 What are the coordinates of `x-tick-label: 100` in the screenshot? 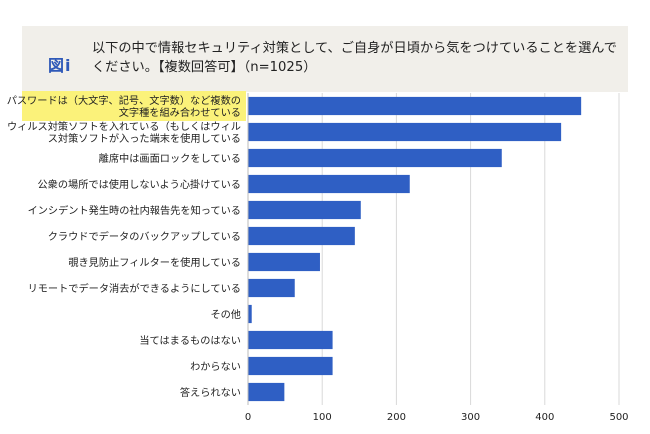 It's located at (322, 417).